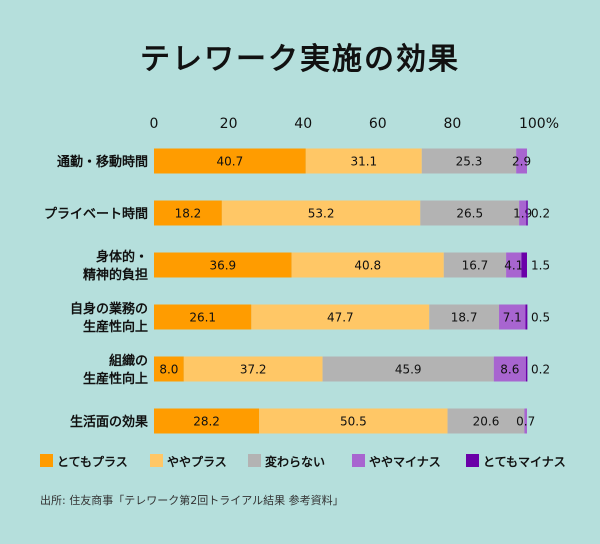  I want to click on x-tick-label: 40, so click(303, 124).